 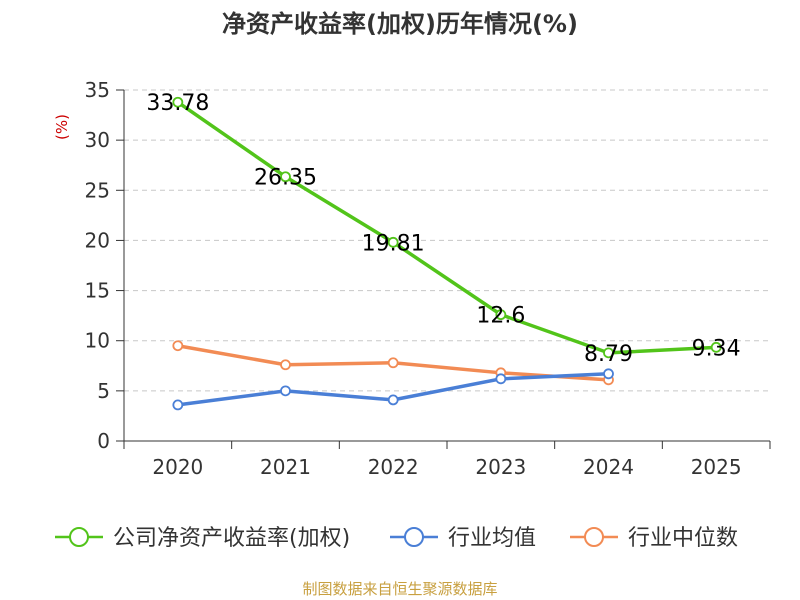 I want to click on x-tick-label: 2020, so click(x=177, y=467).